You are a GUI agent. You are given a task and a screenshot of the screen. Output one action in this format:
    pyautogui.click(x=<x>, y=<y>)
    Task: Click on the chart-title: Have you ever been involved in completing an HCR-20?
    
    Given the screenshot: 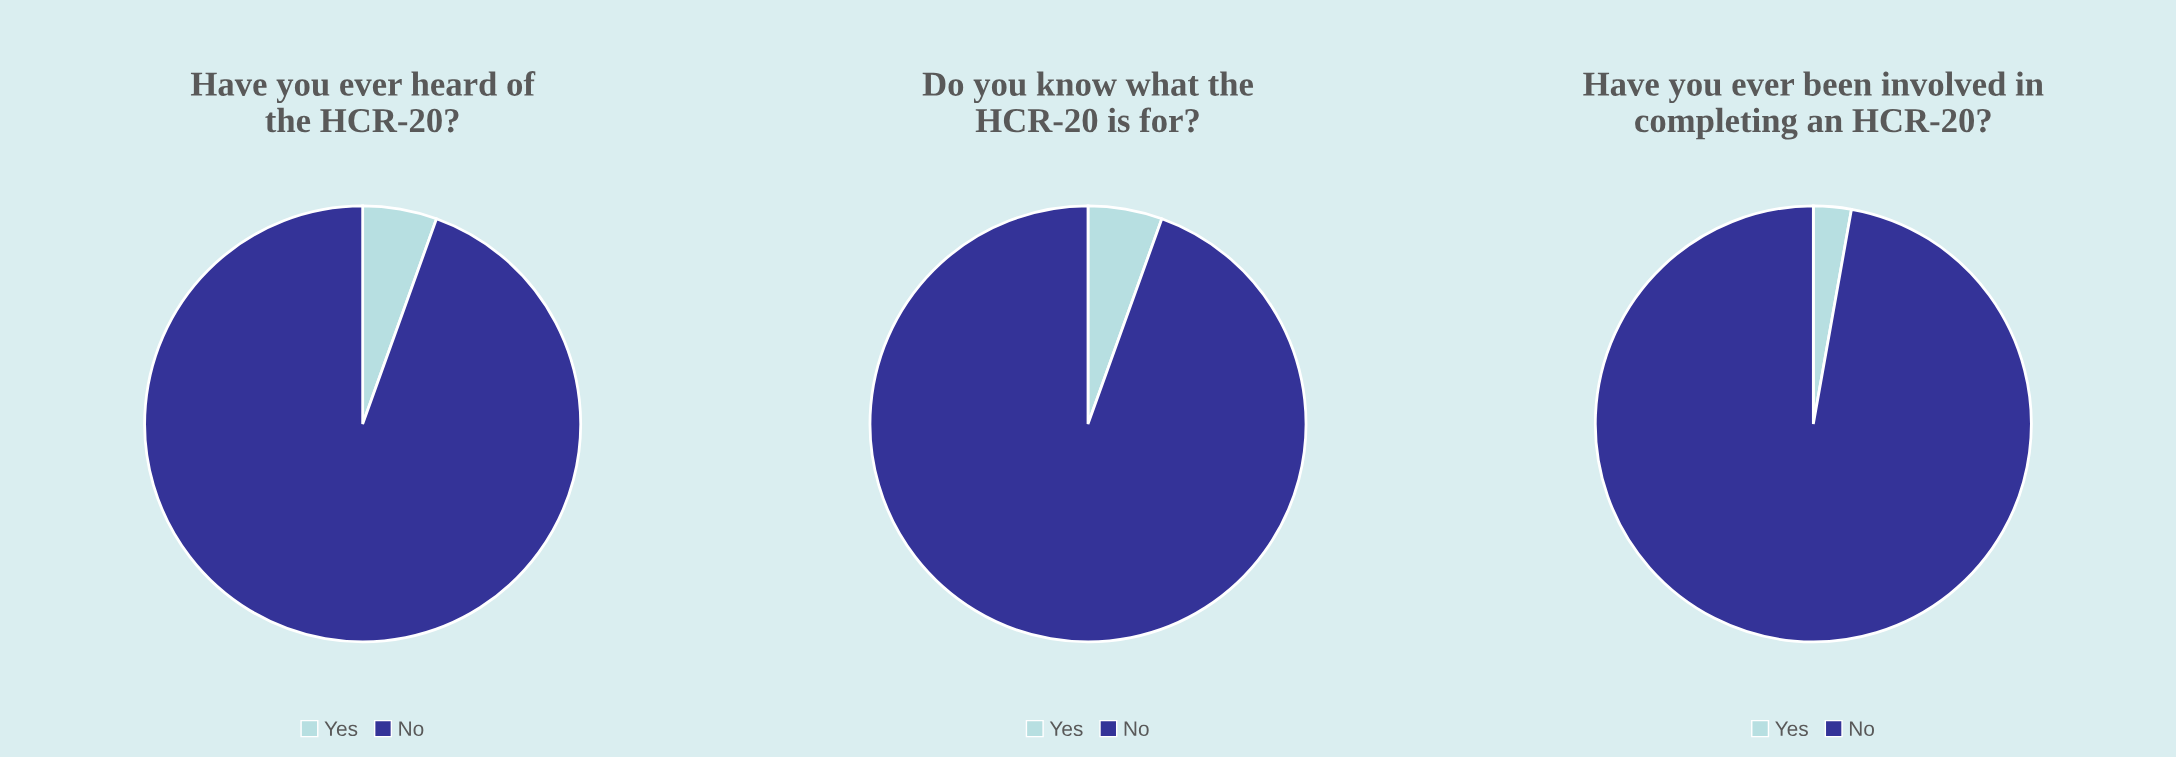 What is the action you would take?
    pyautogui.click(x=1813, y=105)
    